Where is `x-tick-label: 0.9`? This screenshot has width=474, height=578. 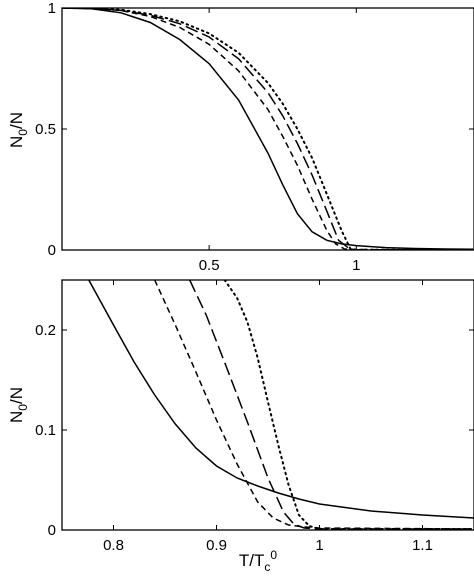
x-tick-label: 0.9 is located at coordinates (216, 545).